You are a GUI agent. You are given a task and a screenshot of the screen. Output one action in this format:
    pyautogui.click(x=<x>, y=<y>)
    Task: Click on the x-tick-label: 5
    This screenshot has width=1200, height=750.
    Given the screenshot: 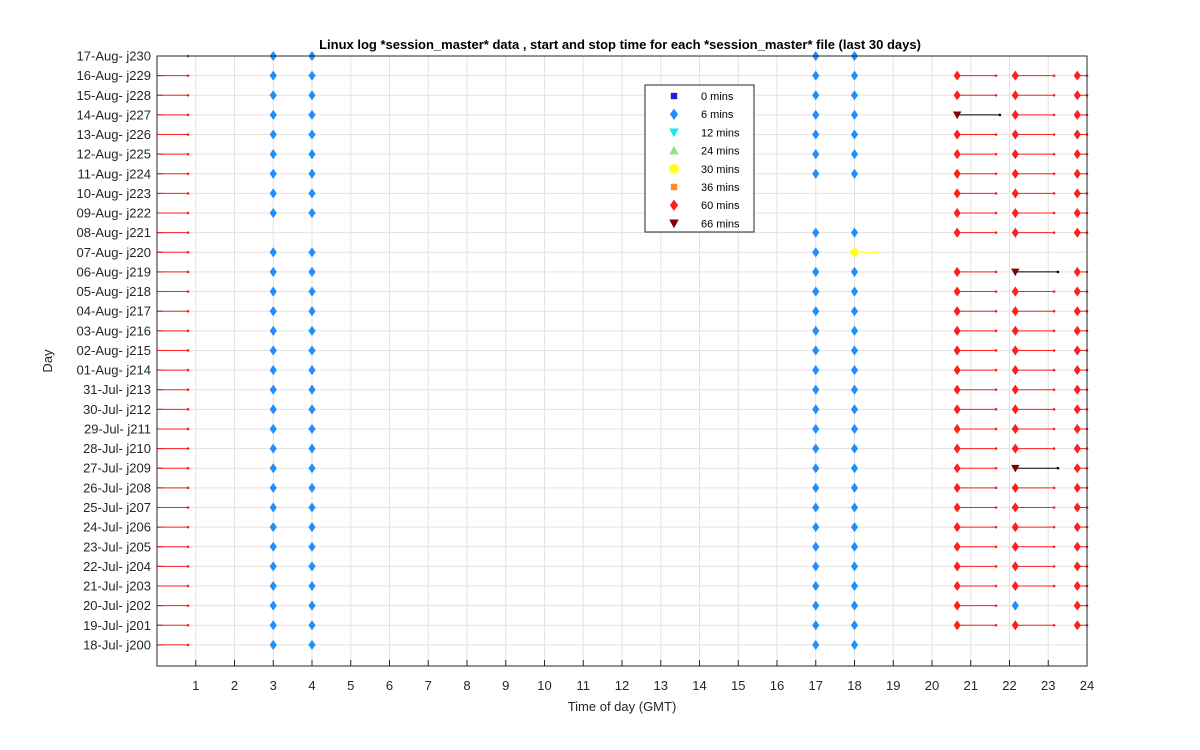 What is the action you would take?
    pyautogui.click(x=350, y=685)
    